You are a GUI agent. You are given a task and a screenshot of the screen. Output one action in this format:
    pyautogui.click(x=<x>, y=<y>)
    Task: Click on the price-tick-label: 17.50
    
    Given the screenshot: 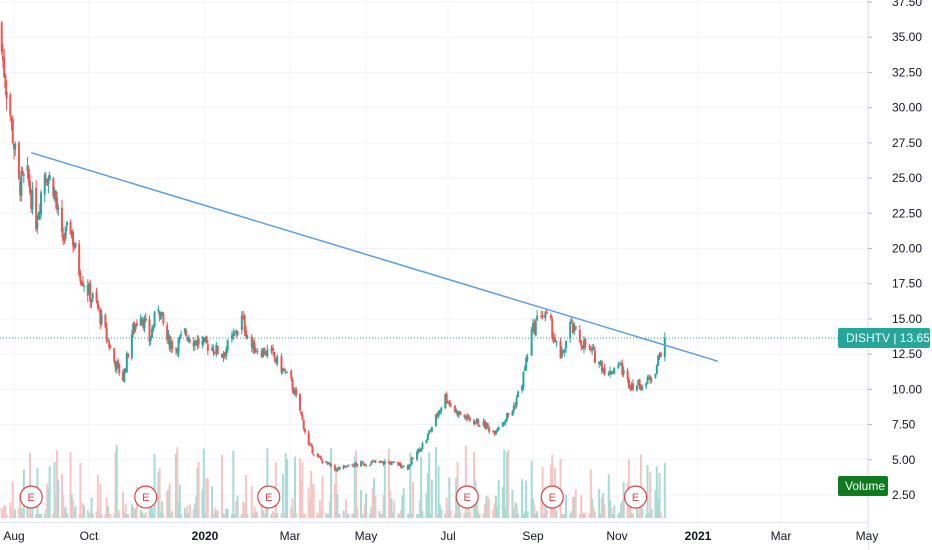 What is the action you would take?
    pyautogui.click(x=907, y=284)
    